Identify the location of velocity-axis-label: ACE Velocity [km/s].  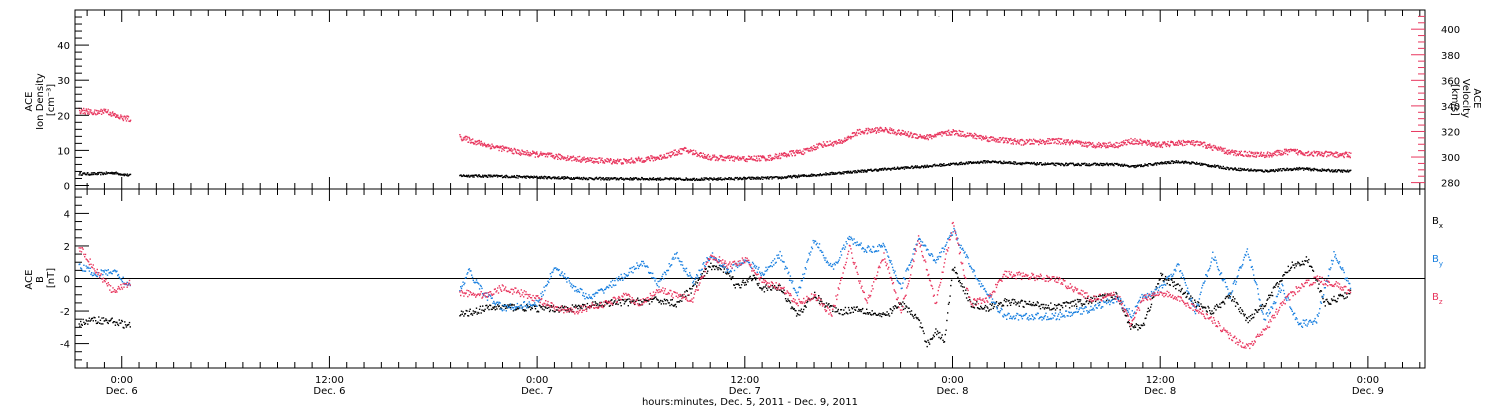
(1465, 100).